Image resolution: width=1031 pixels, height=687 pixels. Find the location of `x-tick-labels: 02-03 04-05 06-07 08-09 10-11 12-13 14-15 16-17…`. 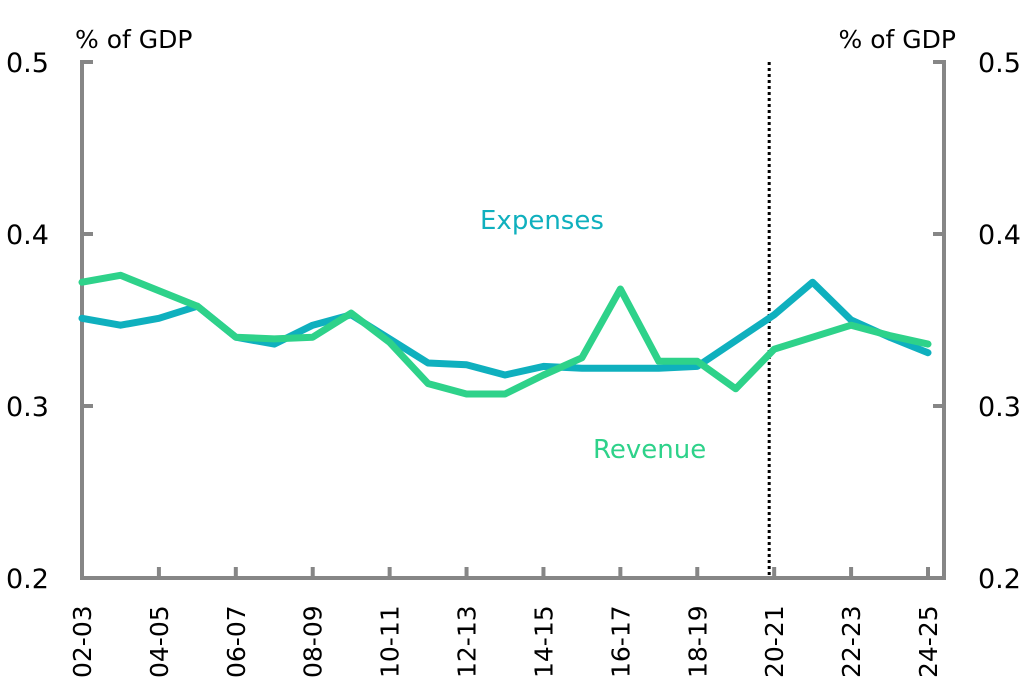

x-tick-labels: 02-03 04-05 06-07 08-09 10-11 12-13 14-15 16-17… is located at coordinates (505, 641).